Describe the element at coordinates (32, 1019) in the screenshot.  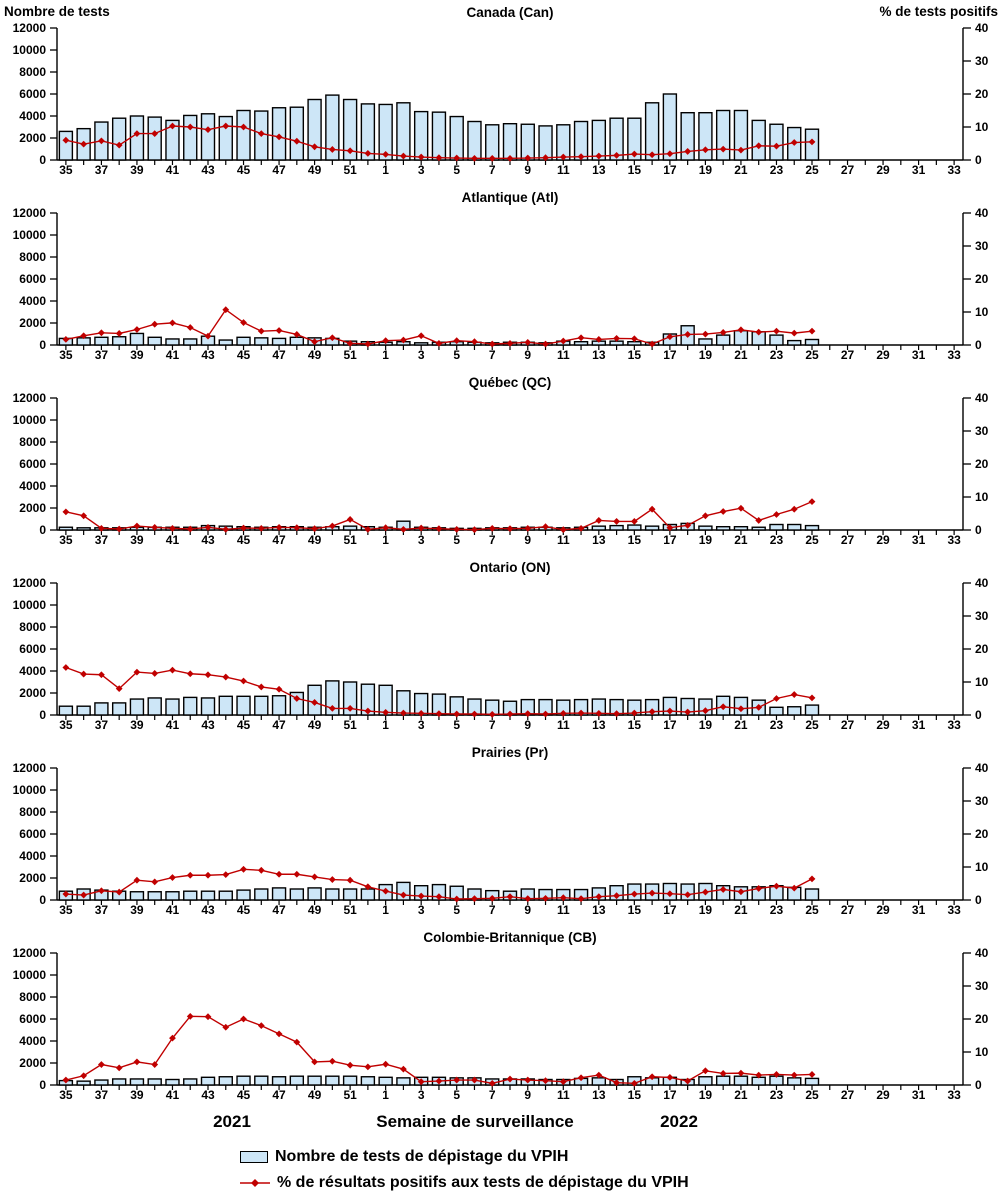
I see `tick-label: 6000` at that location.